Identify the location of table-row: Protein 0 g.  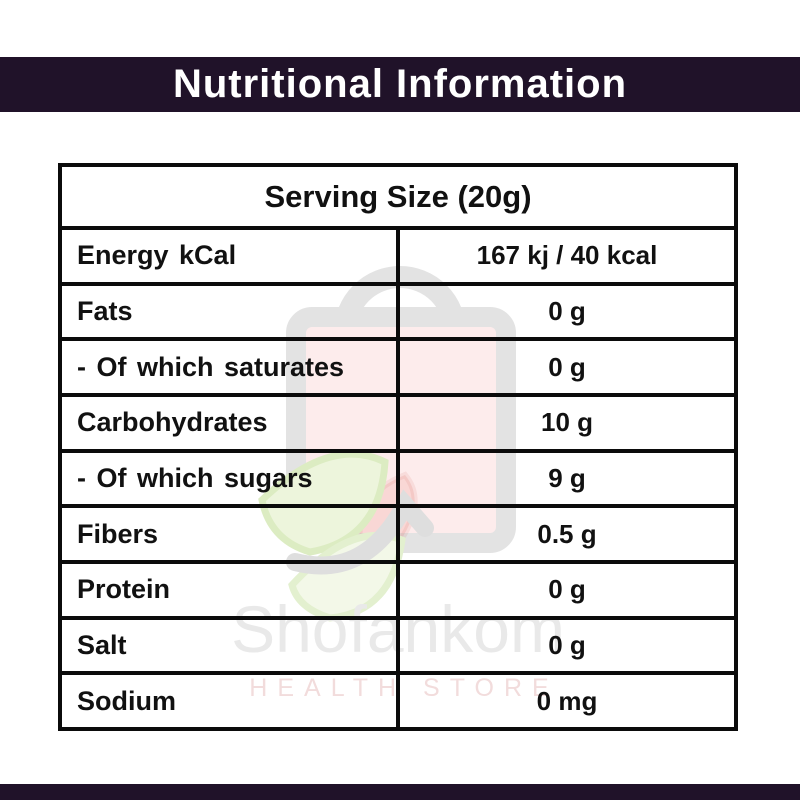
(398, 590).